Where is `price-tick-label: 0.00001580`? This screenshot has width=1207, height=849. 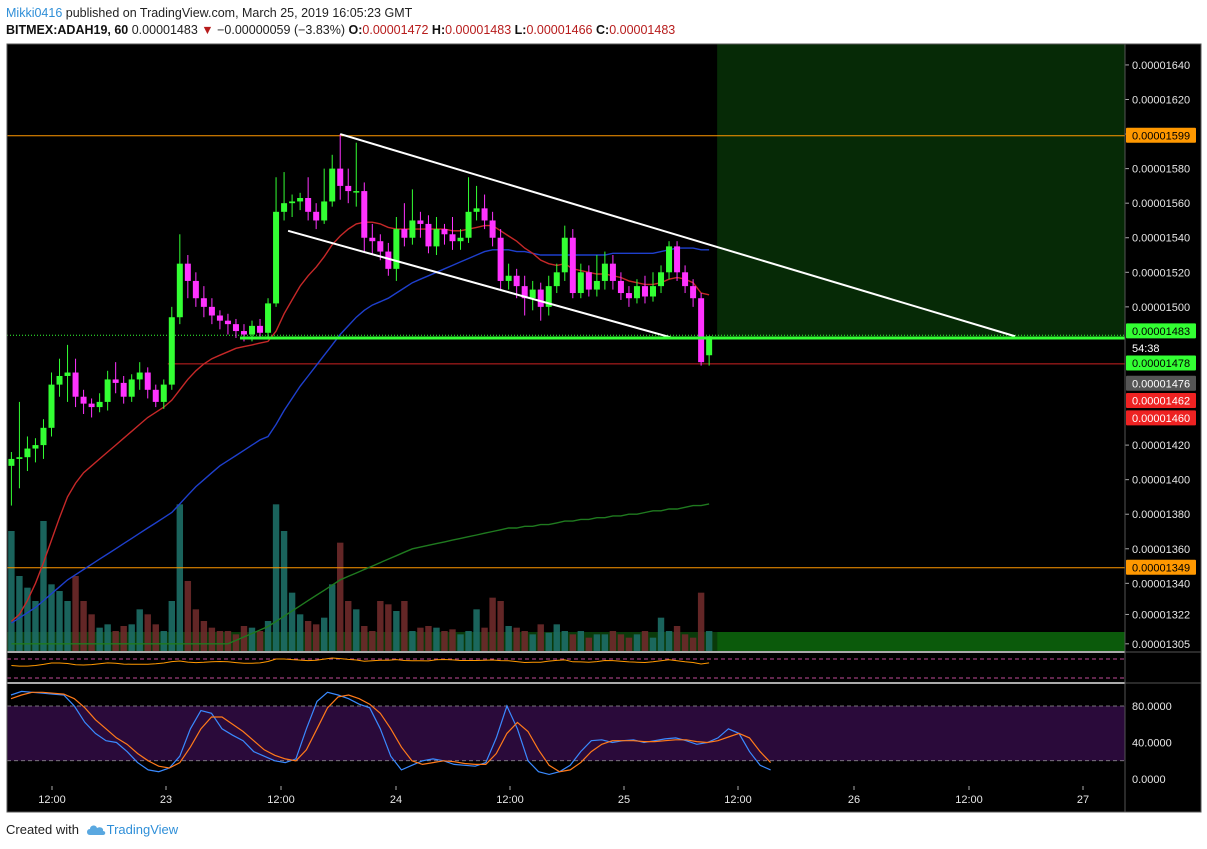 price-tick-label: 0.00001580 is located at coordinates (1161, 170).